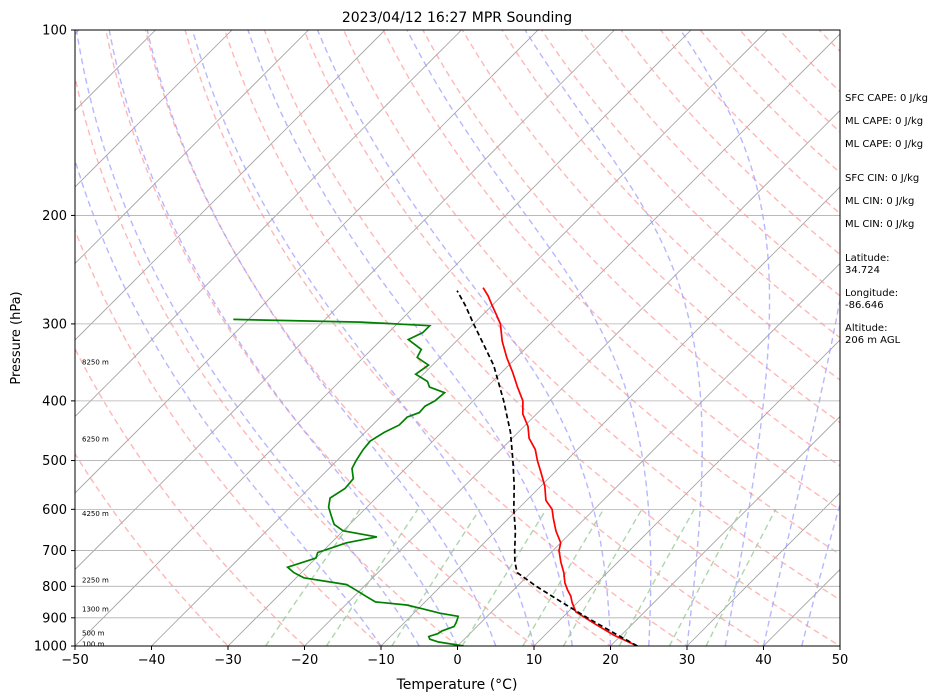 The width and height of the screenshot is (947, 700). Describe the element at coordinates (304, 660) in the screenshot. I see `x-tick-label: −20` at that location.